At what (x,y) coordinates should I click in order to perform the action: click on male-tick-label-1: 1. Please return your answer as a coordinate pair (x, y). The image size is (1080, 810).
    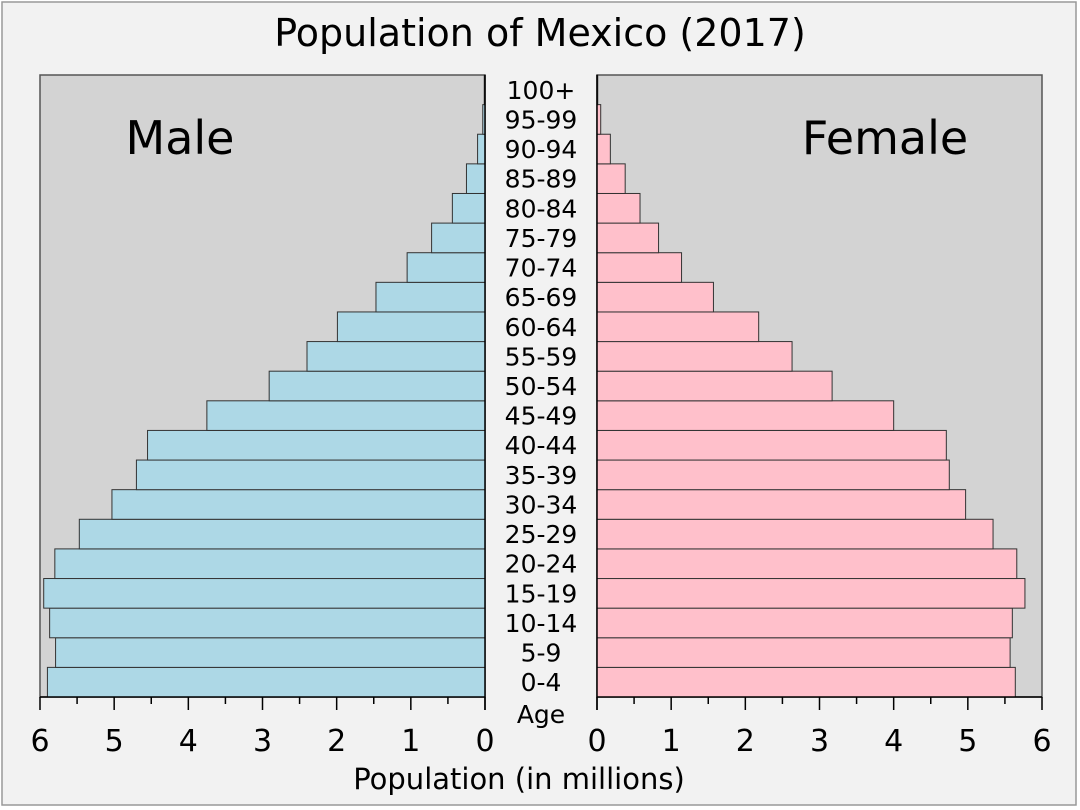
    Looking at the image, I should click on (410, 741).